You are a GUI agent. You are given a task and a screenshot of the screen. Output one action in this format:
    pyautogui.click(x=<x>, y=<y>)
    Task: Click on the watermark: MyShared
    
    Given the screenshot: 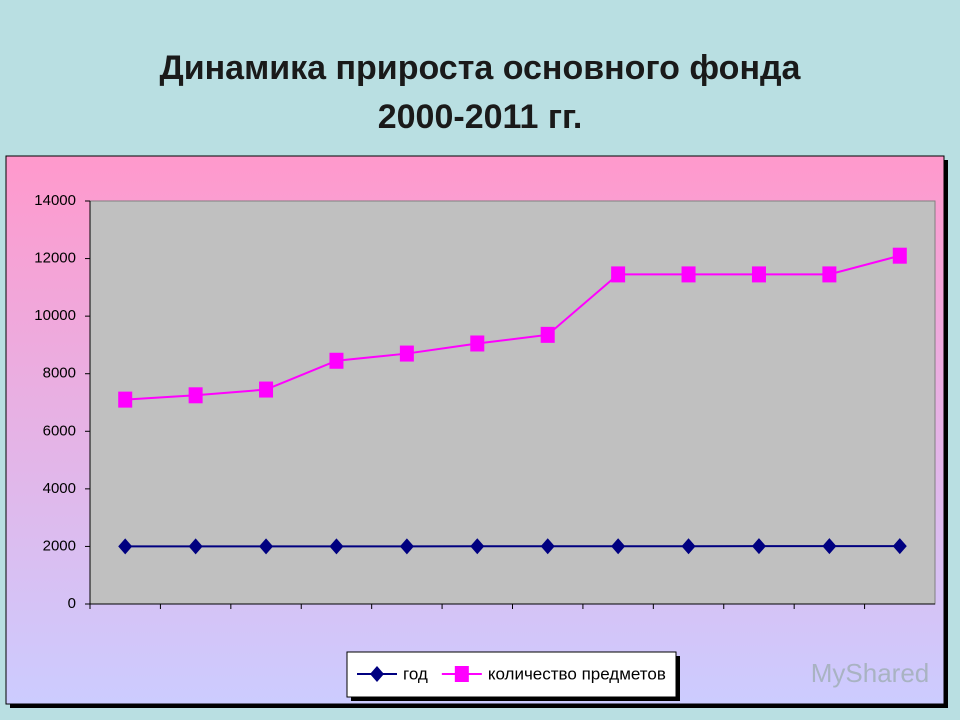 What is the action you would take?
    pyautogui.click(x=870, y=673)
    